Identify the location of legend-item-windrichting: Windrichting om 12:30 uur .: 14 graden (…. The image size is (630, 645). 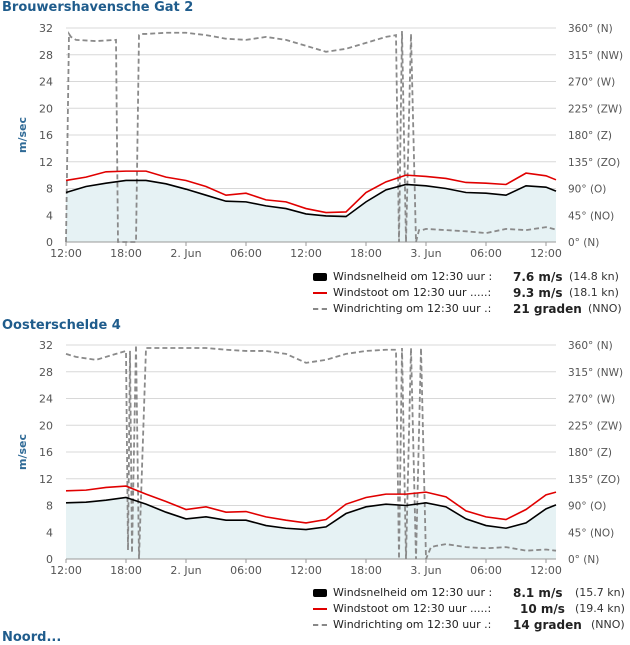
(470, 625).